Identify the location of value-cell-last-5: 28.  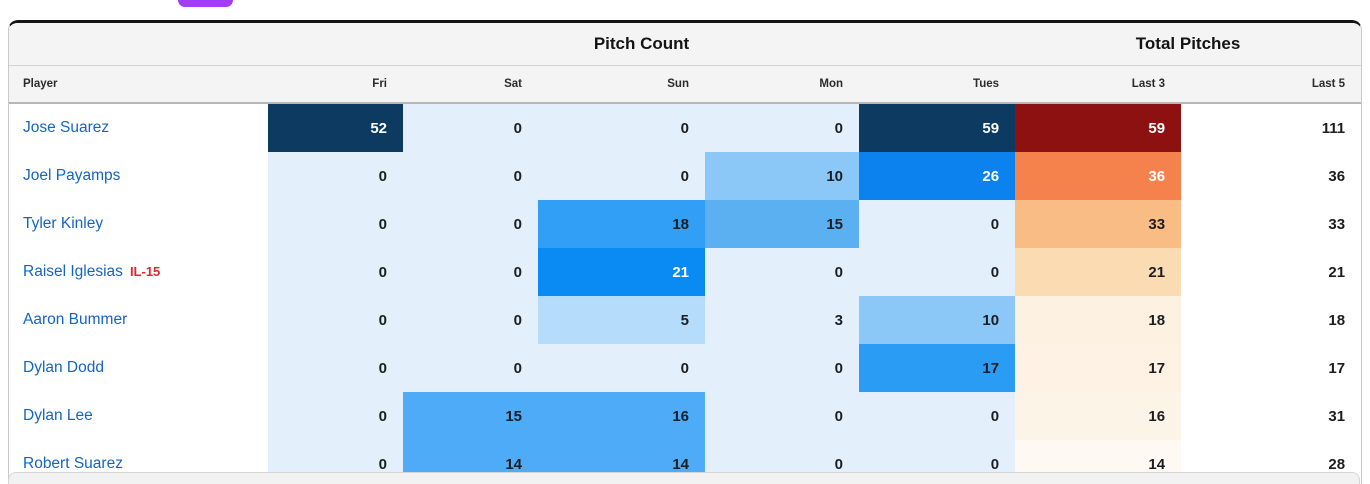
(1337, 464).